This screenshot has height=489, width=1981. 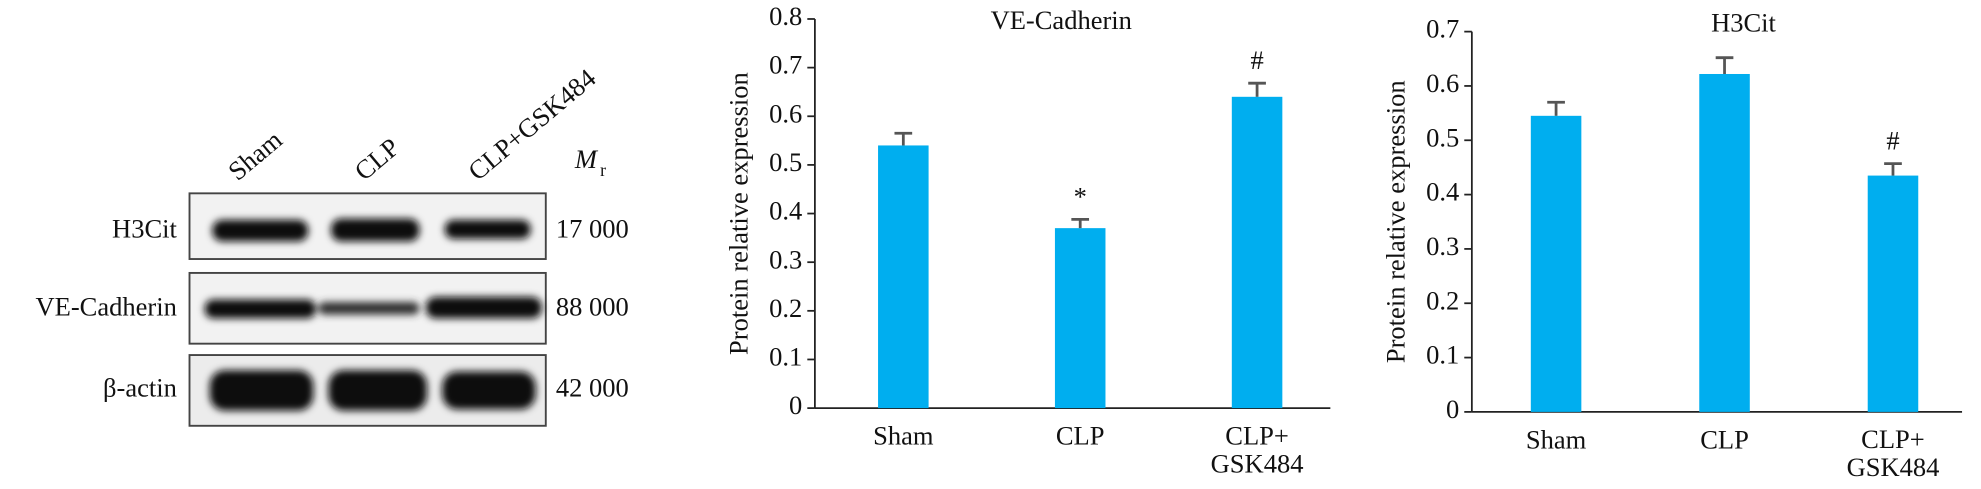 I want to click on lane-label: CLP, so click(x=377, y=159).